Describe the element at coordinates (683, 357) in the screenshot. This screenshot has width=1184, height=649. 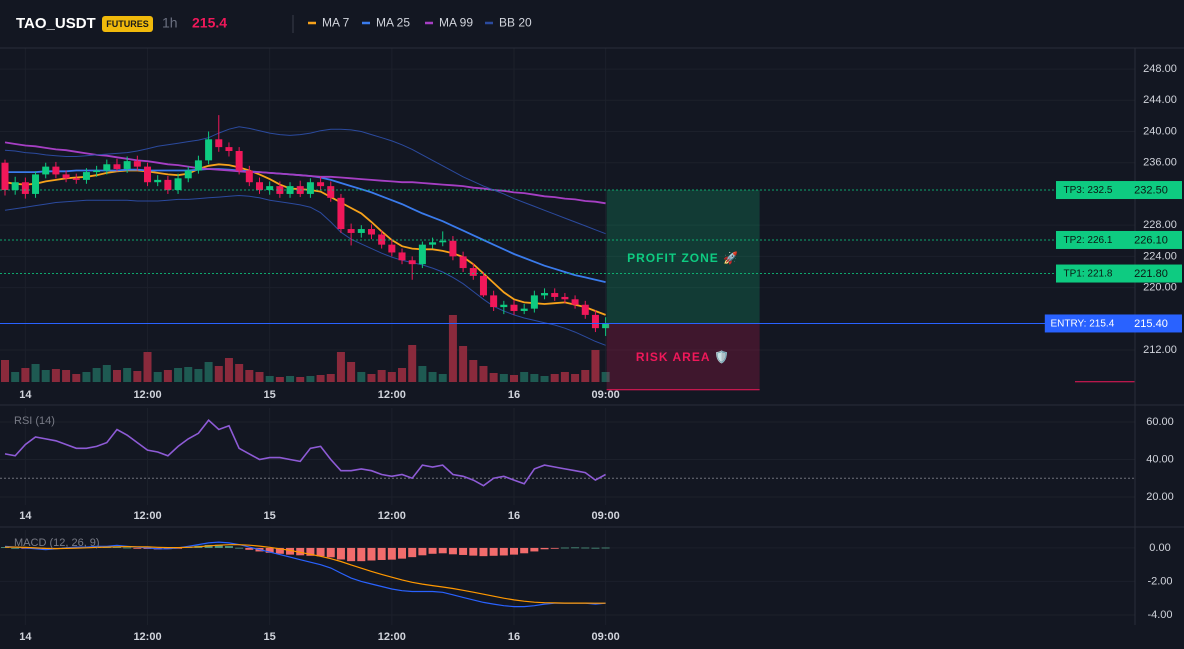
I see `risk-zone-label: RISK AREA 🛡️` at that location.